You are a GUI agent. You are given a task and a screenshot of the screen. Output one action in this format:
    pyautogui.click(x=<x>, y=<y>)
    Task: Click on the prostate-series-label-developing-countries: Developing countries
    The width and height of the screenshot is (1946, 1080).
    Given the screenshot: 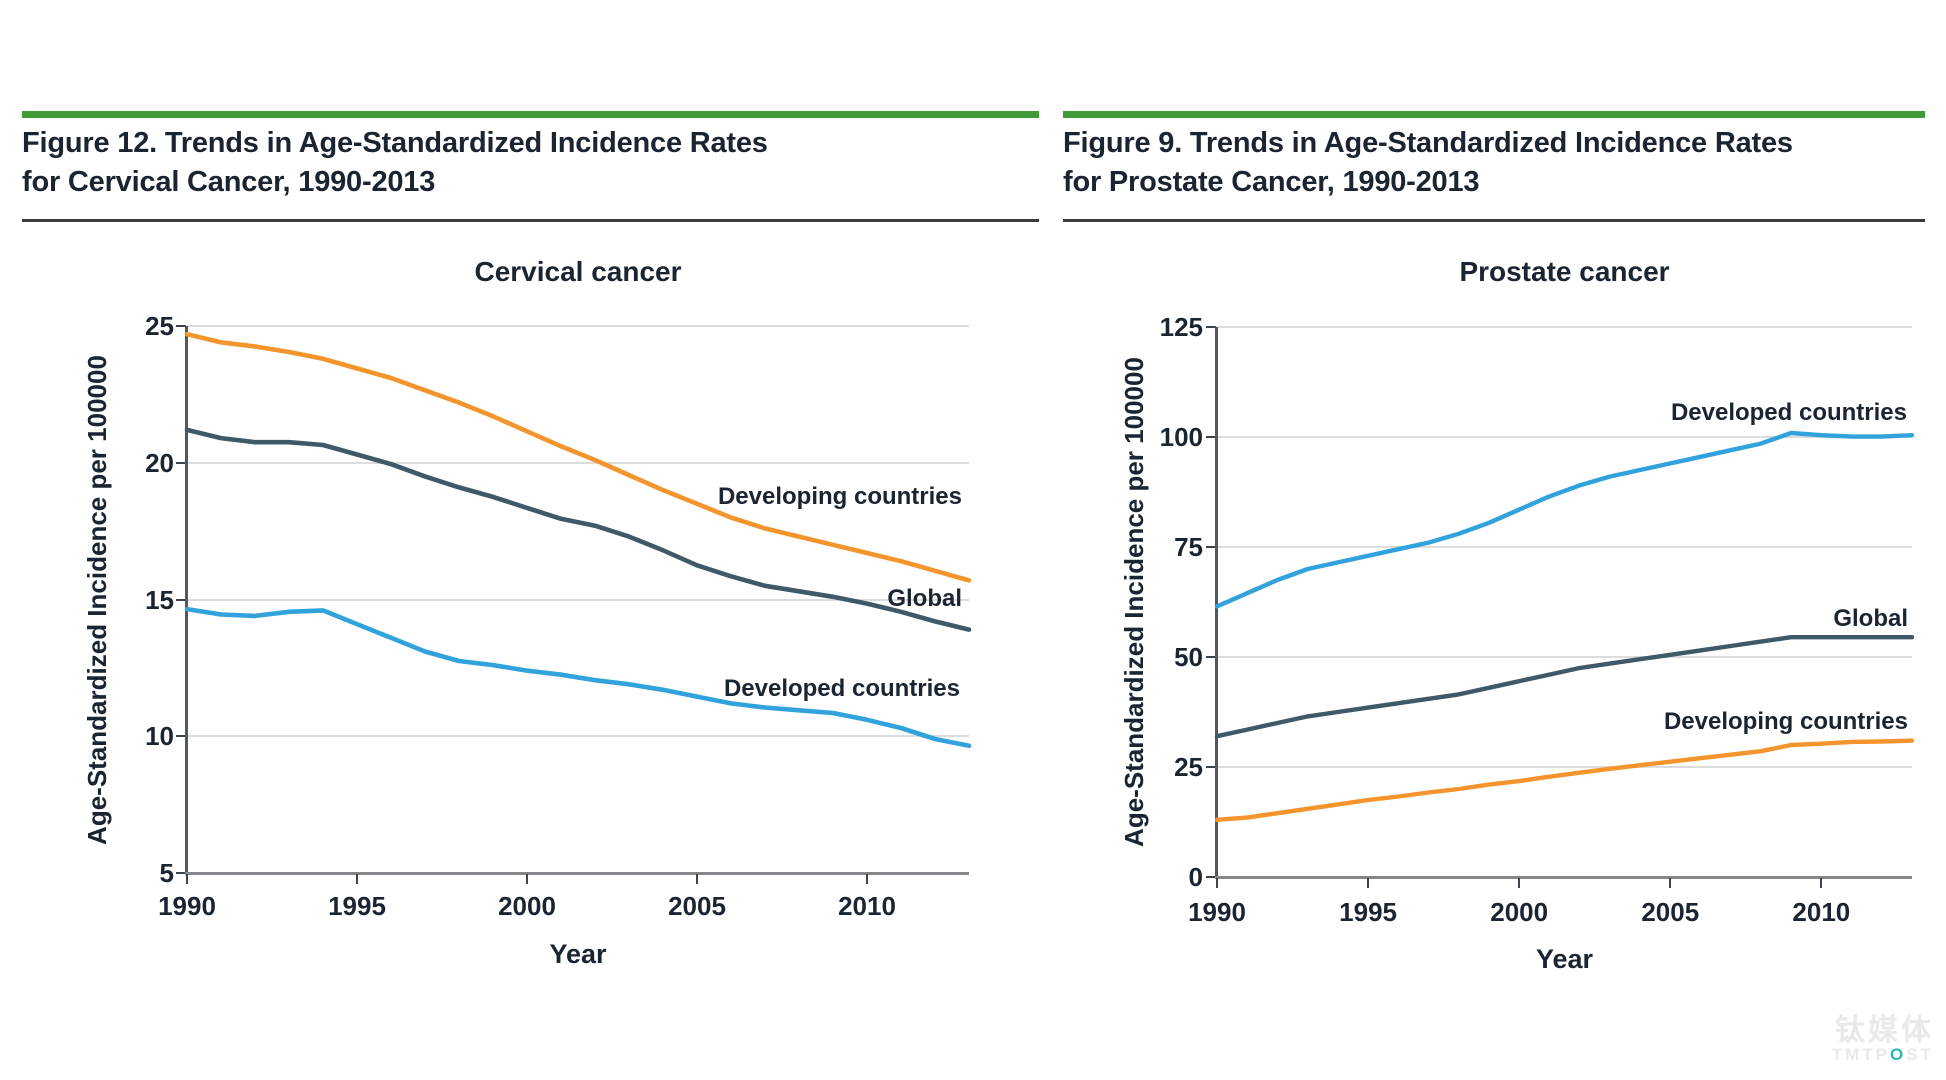 What is the action you would take?
    pyautogui.click(x=1785, y=721)
    